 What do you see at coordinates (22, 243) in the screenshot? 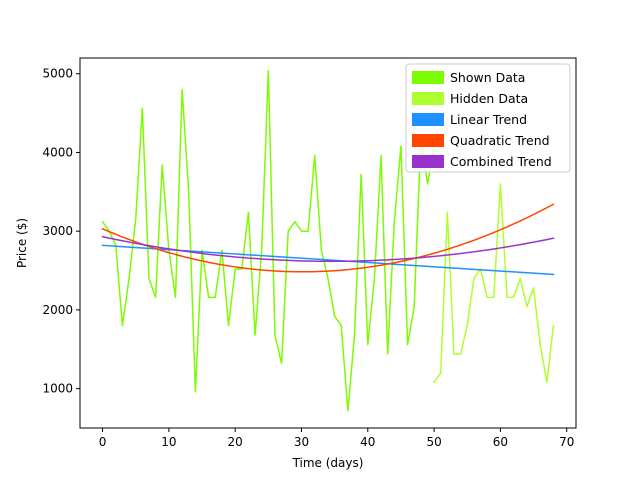
I see `y-axis-title: Price ($)` at bounding box center [22, 243].